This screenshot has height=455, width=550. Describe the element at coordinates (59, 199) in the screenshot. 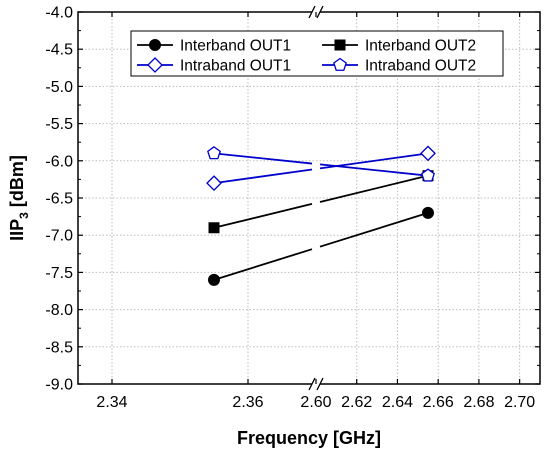

I see `y-tick-label: -6.5` at that location.